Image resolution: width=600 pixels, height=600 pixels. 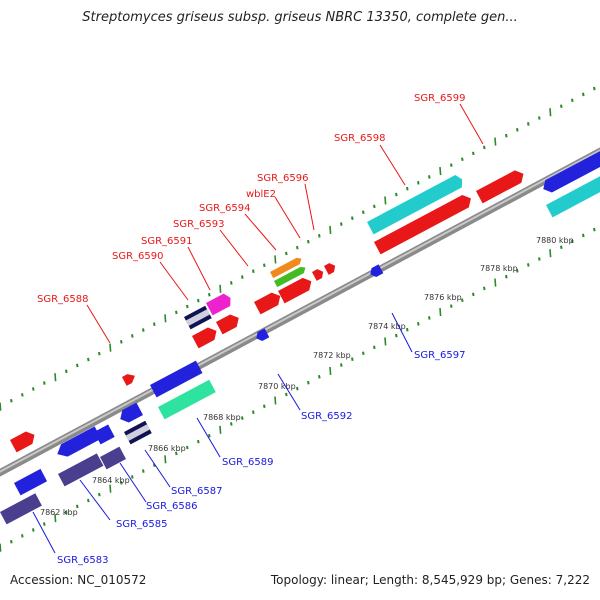 I want to click on gene-label-sgr-6585: SGR_6585, so click(x=142, y=524).